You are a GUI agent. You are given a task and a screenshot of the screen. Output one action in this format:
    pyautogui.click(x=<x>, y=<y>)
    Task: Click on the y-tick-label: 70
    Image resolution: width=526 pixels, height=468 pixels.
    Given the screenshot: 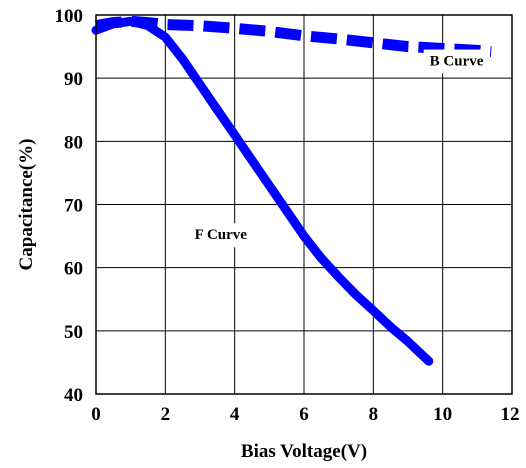 What is the action you would take?
    pyautogui.click(x=73, y=206)
    